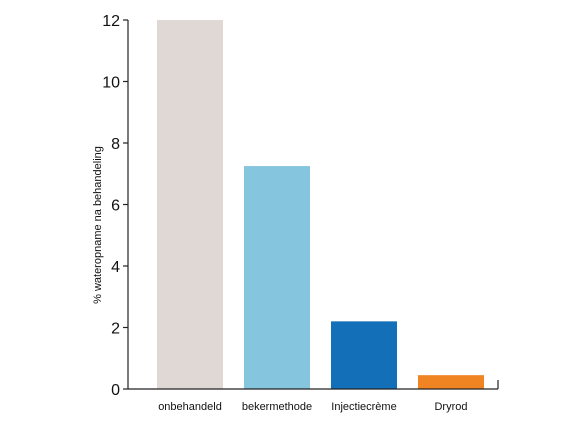  I want to click on y-tick-label-12: 12, so click(111, 21).